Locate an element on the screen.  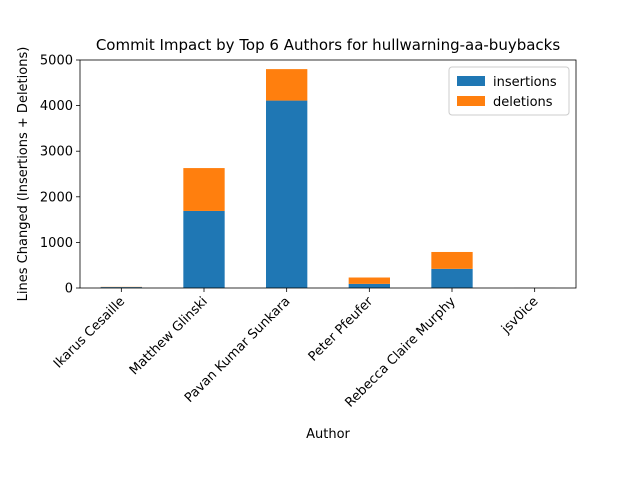
x-tick-label-0: Ikarus Cesaille is located at coordinates (89, 332).